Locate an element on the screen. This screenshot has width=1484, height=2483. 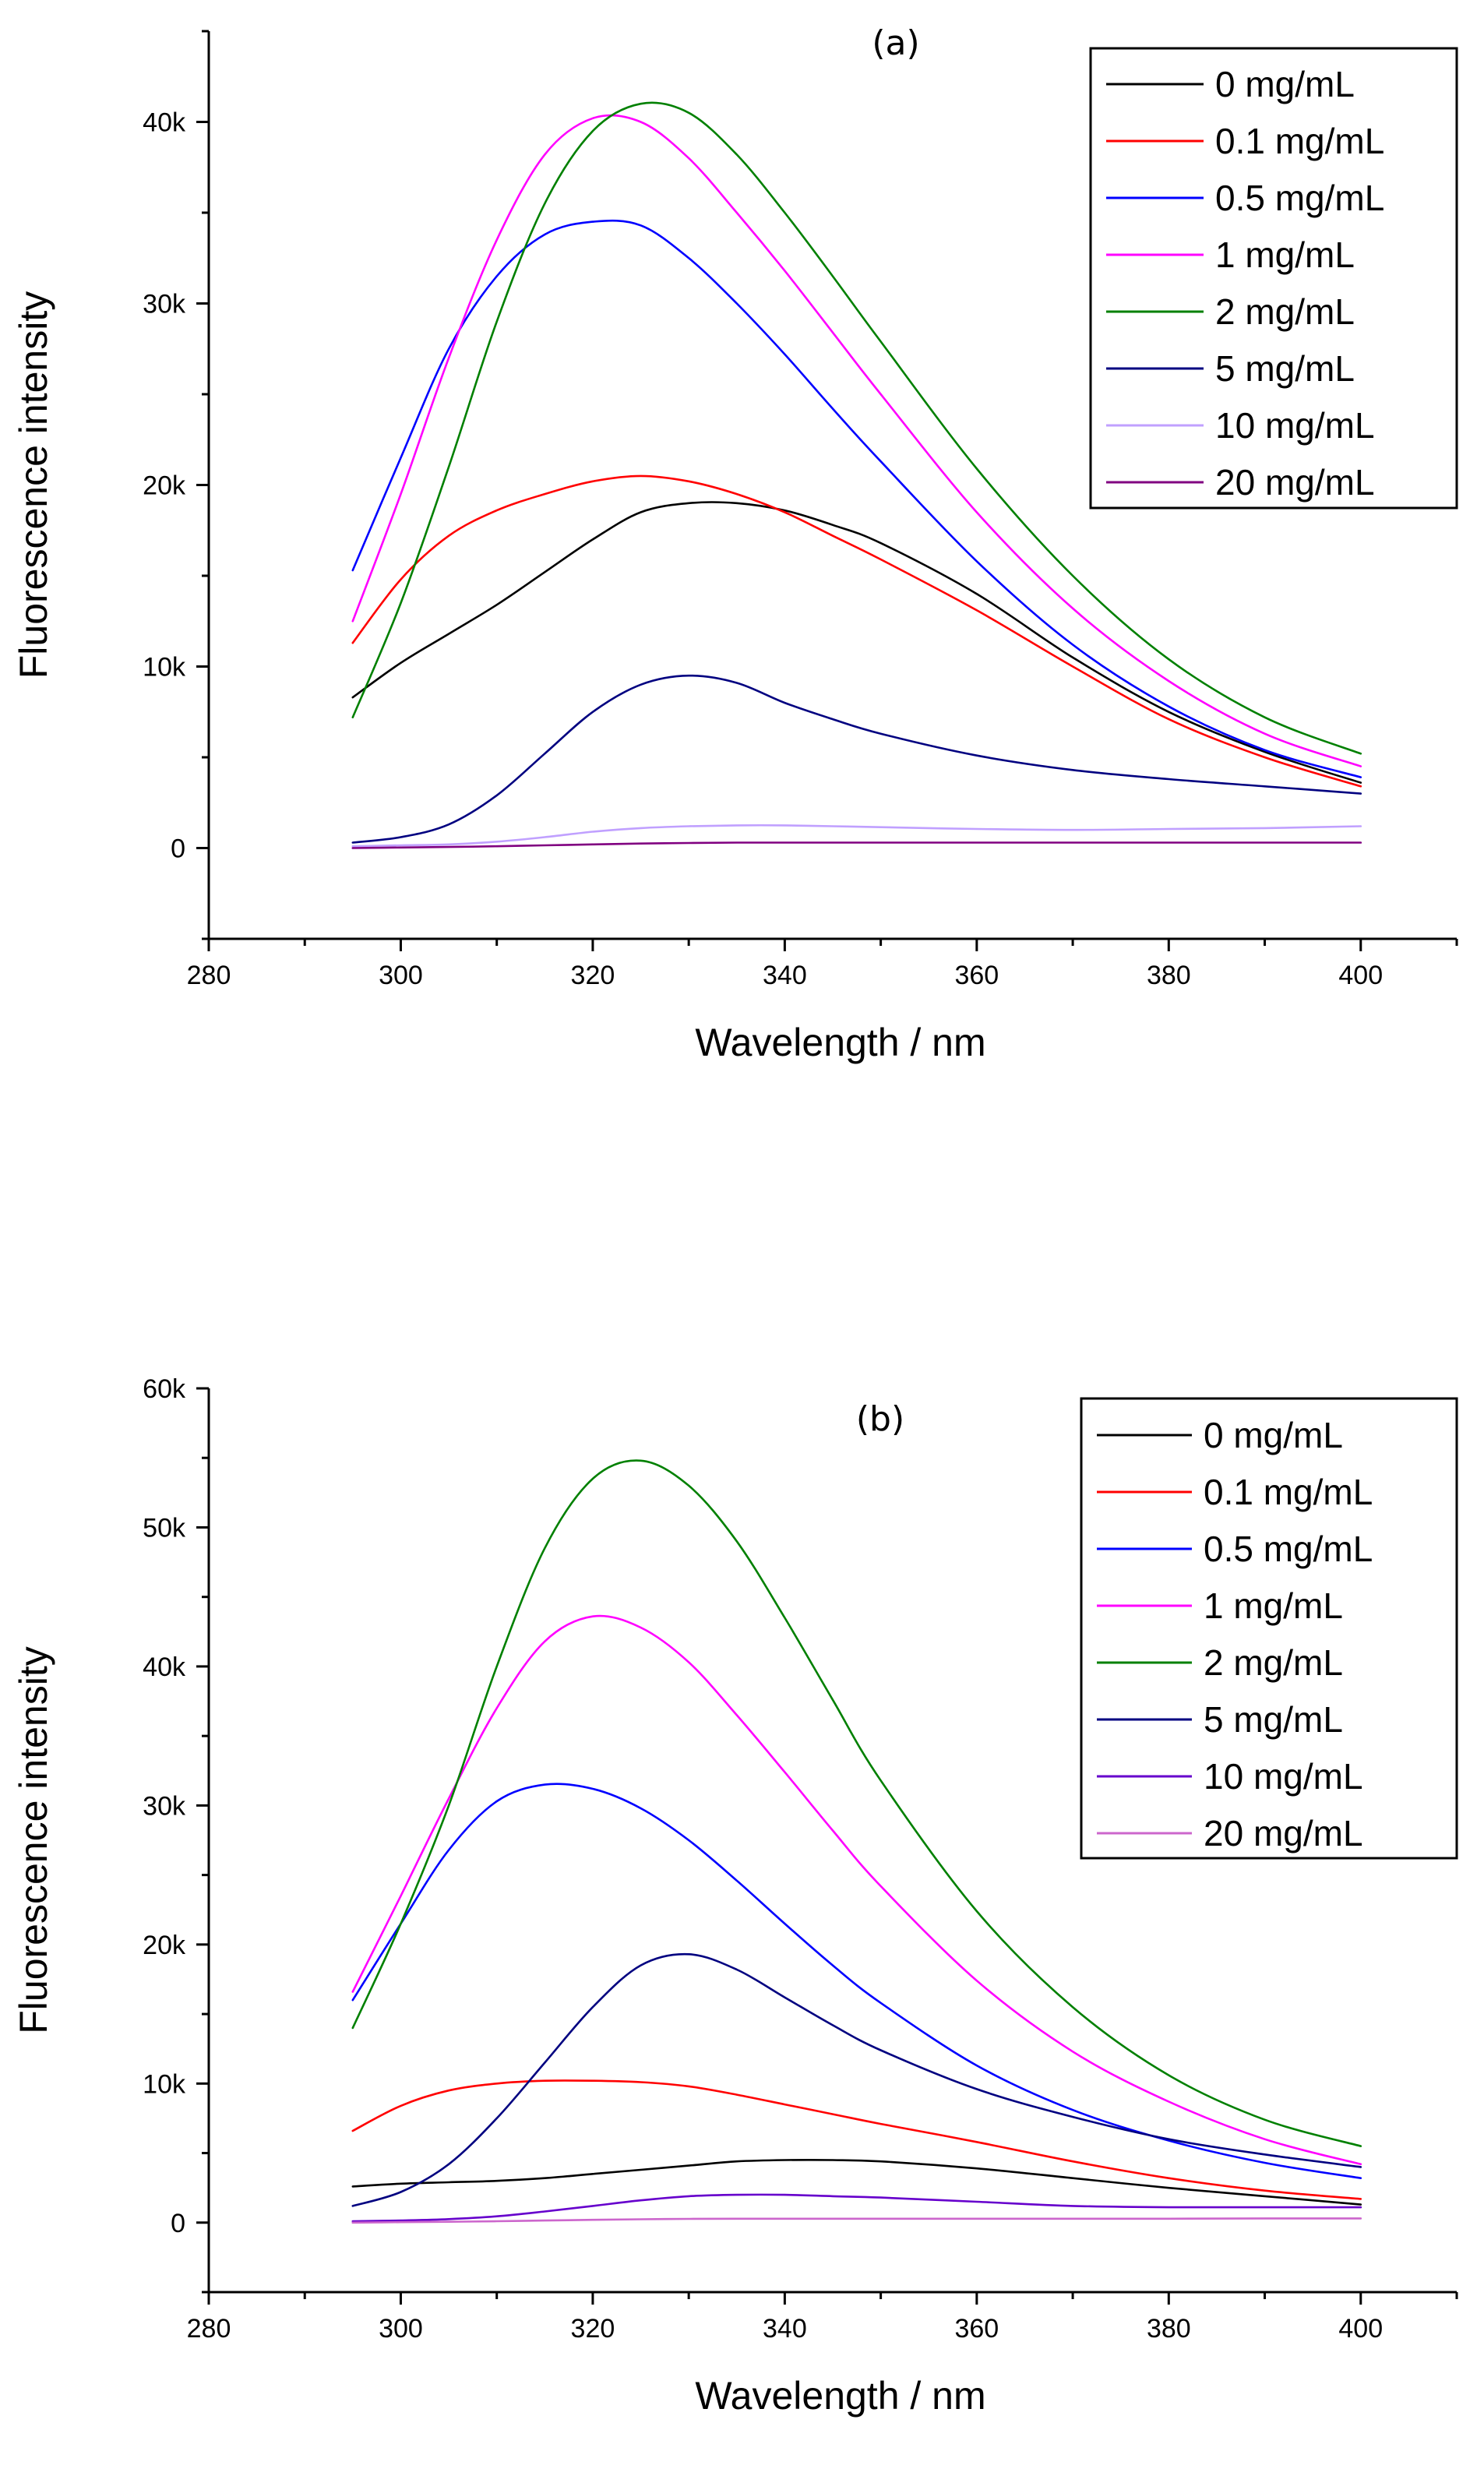
panel-label: (b) is located at coordinates (880, 1419).